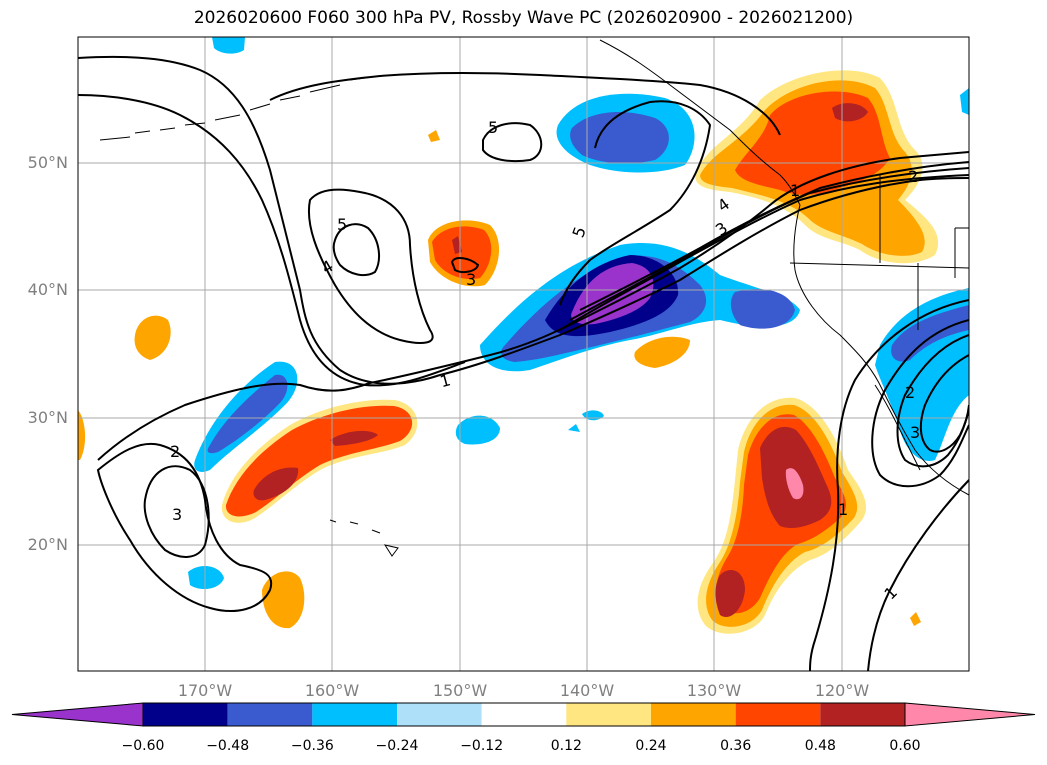 The height and width of the screenshot is (765, 1047). Describe the element at coordinates (512, 142) in the screenshot. I see `contour-5-north` at that location.